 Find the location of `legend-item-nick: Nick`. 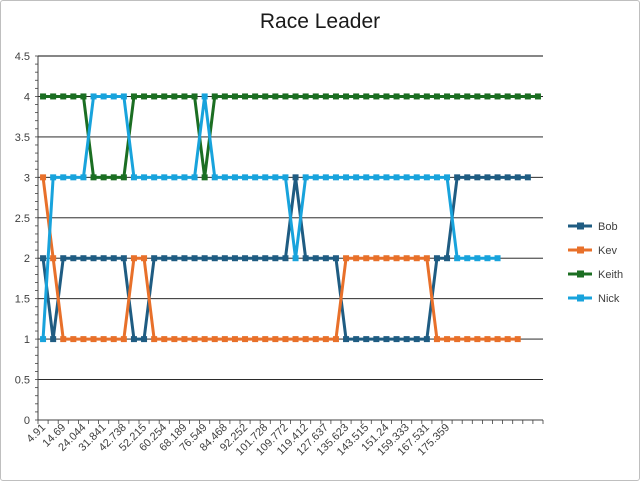

legend-item-nick: Nick is located at coordinates (594, 299).